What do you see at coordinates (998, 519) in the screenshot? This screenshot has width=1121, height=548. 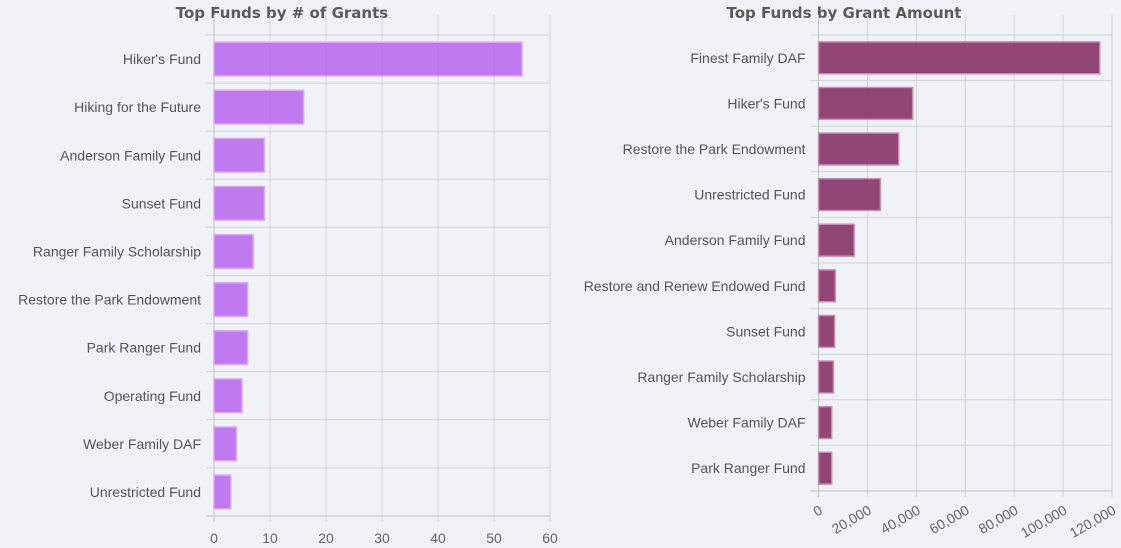 I see `x-tick-label: 80,000` at bounding box center [998, 519].